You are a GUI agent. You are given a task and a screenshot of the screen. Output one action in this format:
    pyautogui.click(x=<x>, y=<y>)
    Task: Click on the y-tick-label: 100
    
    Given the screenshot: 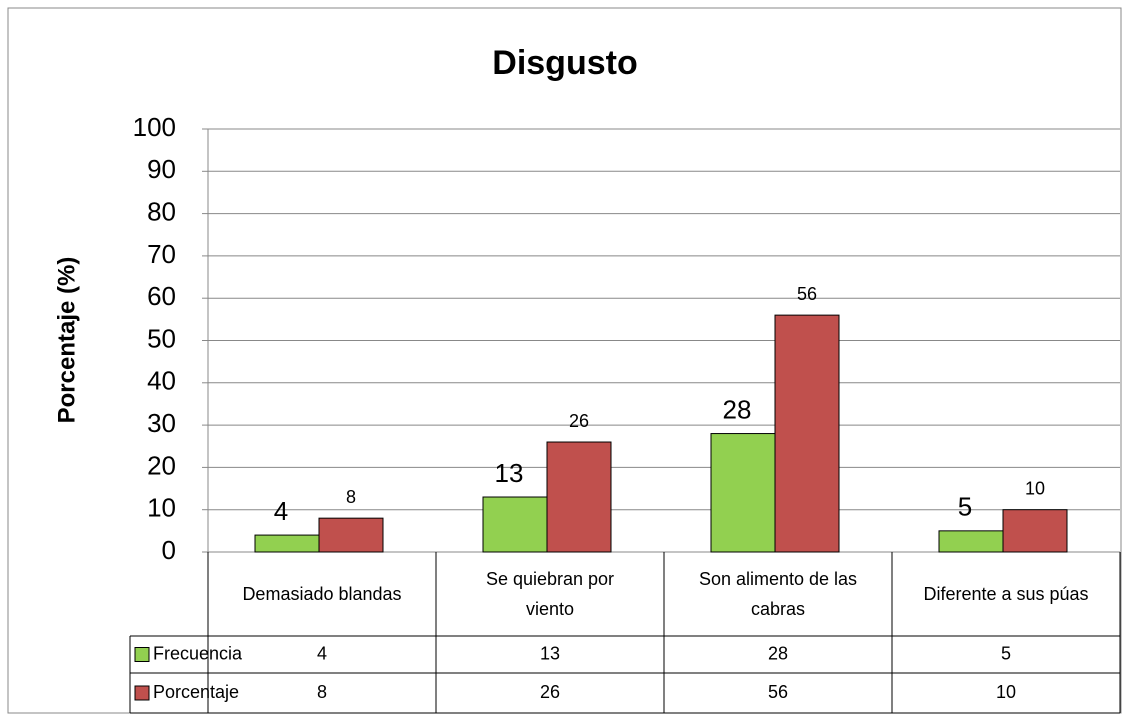 What is the action you would take?
    pyautogui.click(x=154, y=127)
    